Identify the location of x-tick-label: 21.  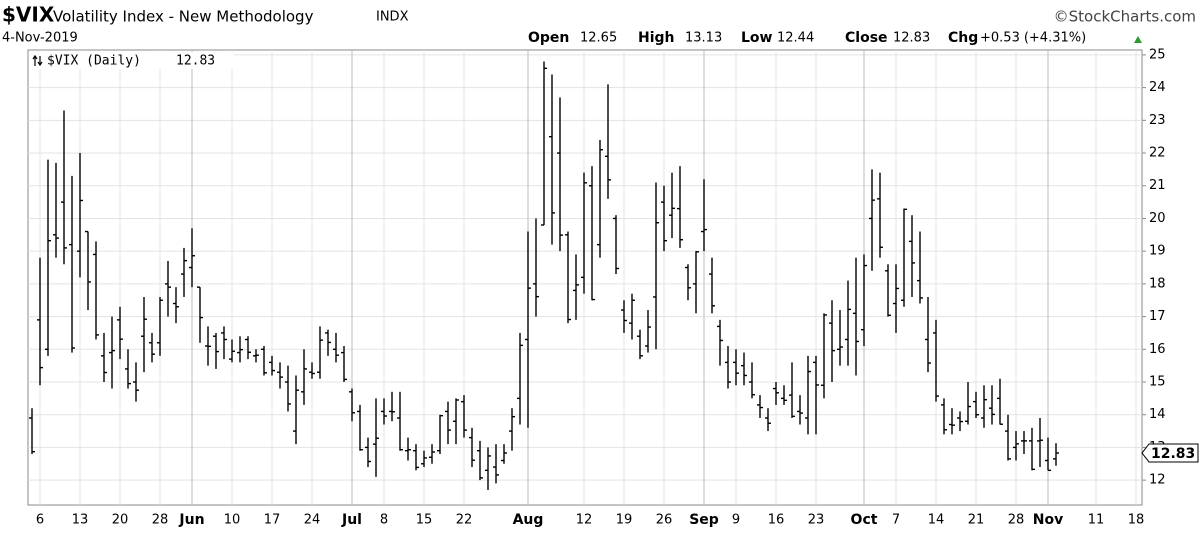
(976, 520).